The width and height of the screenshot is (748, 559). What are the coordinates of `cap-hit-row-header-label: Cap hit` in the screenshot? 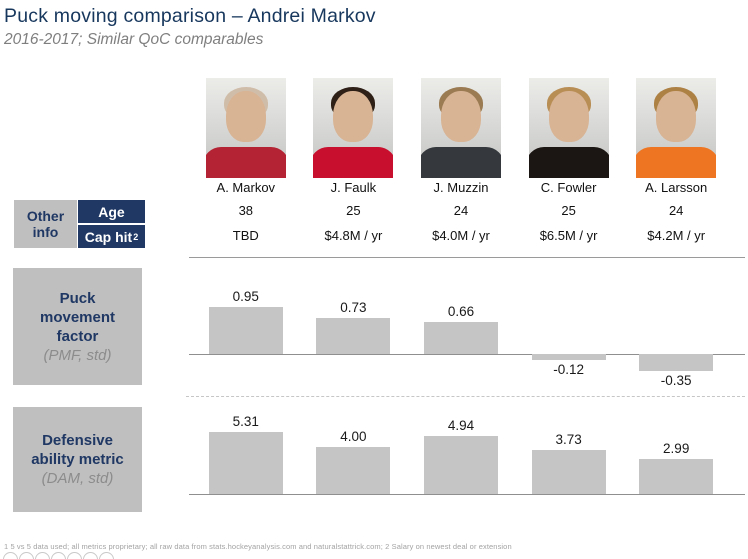 It's located at (108, 236).